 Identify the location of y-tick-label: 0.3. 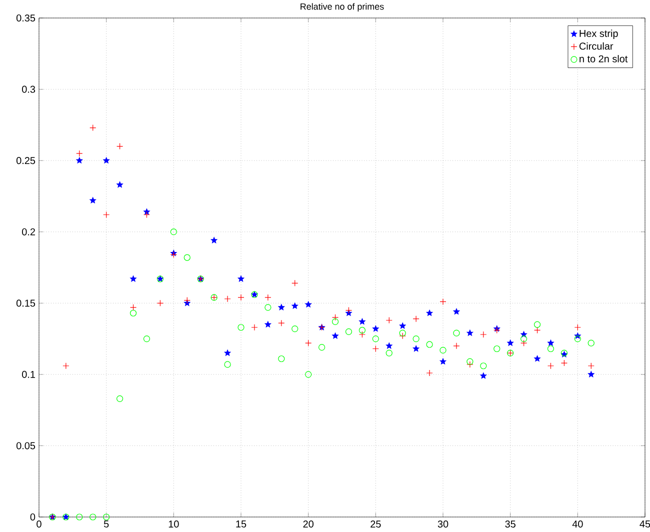
(29, 89).